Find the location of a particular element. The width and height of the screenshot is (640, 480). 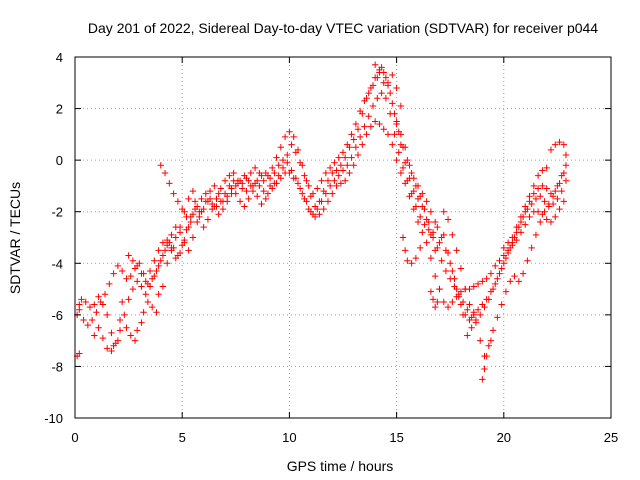

x-tick-label: 25 is located at coordinates (611, 437).